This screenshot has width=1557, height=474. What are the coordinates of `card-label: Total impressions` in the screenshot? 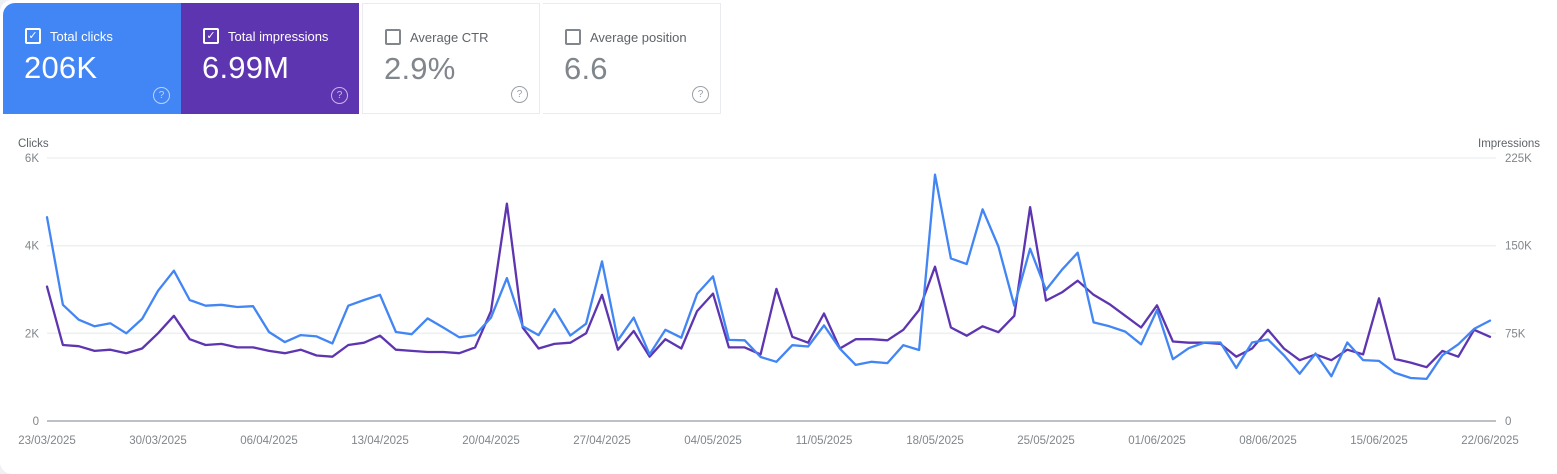 It's located at (278, 36).